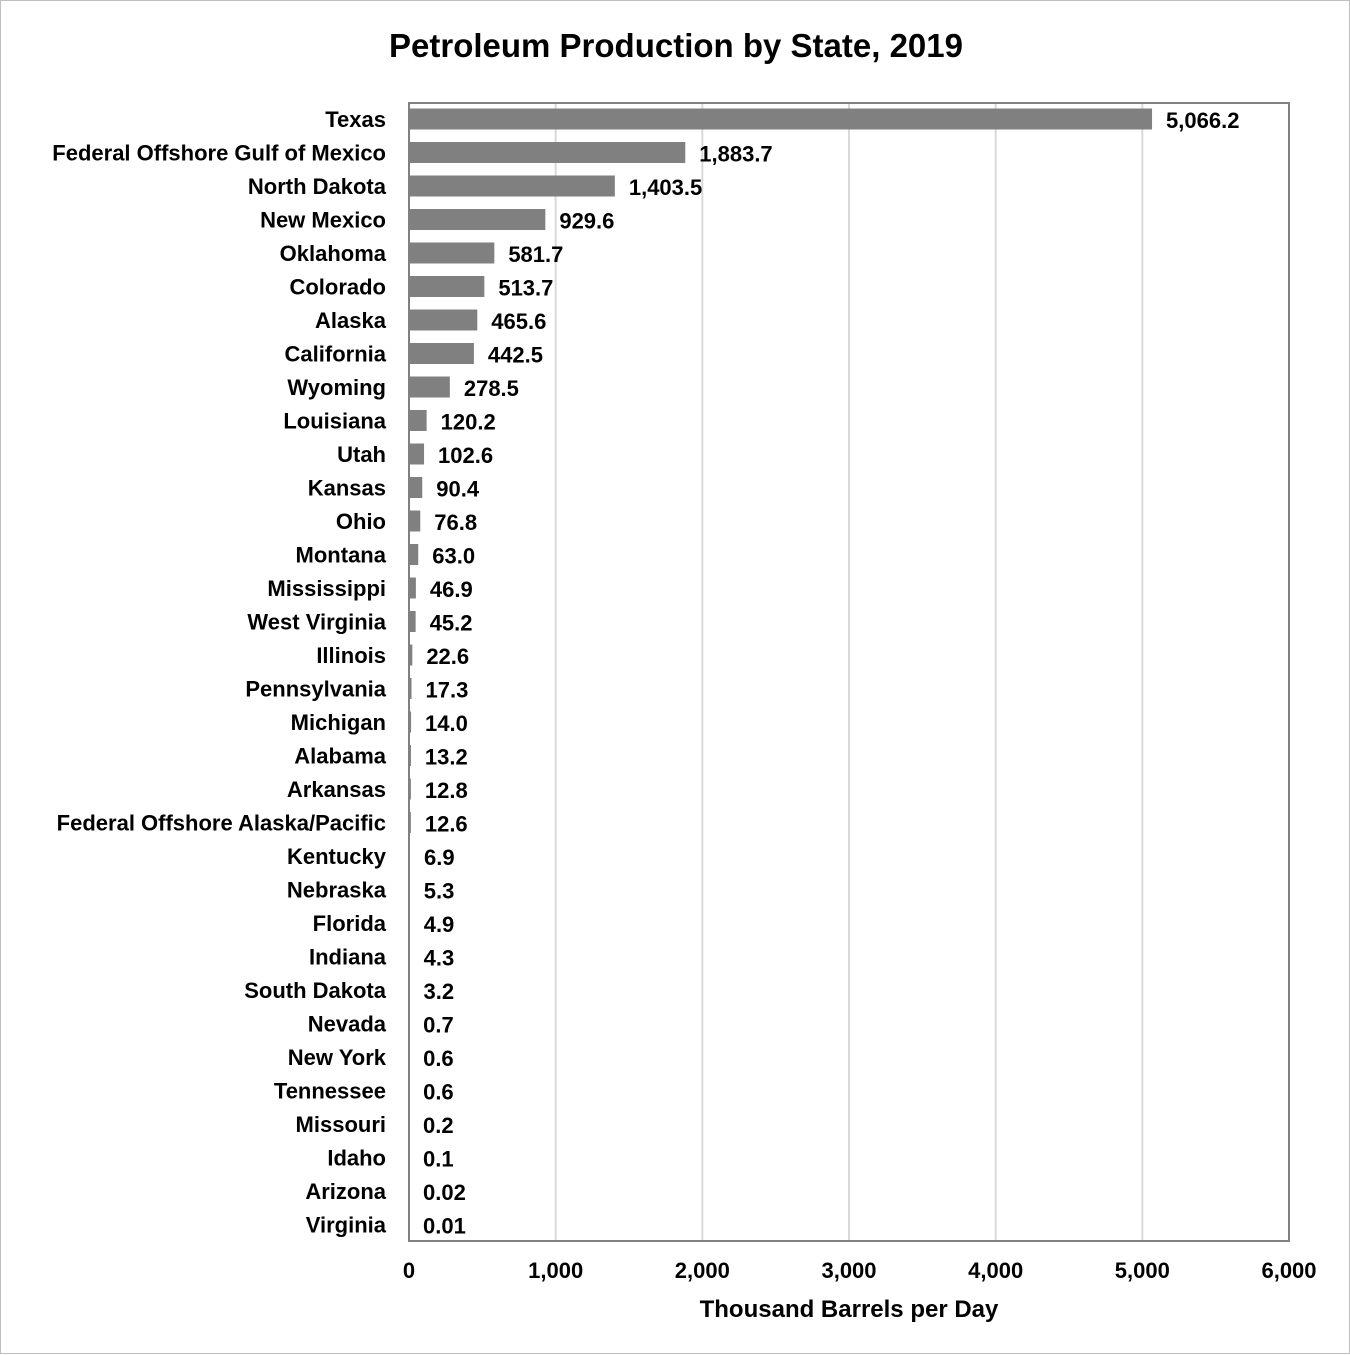 This screenshot has width=1350, height=1355. Describe the element at coordinates (337, 287) in the screenshot. I see `category-label: Colorado` at that location.